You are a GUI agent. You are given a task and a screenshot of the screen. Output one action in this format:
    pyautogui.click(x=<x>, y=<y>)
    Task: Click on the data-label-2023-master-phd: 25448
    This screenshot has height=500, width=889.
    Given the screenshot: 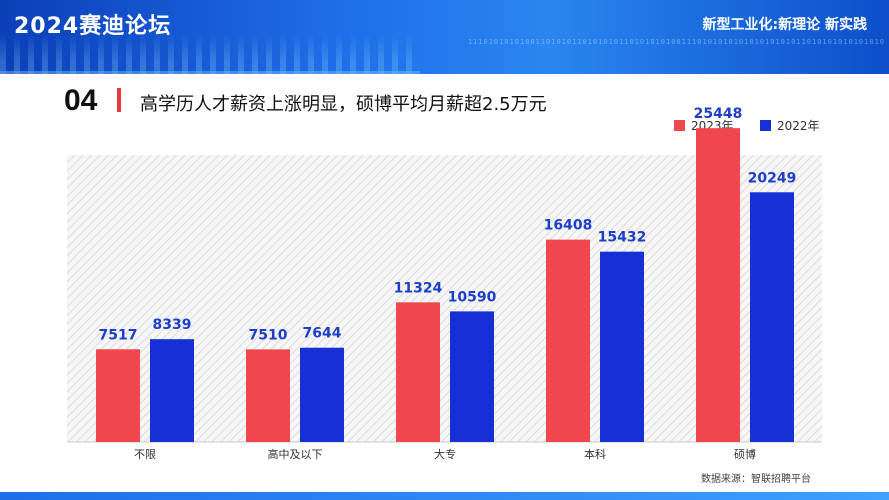 What is the action you would take?
    pyautogui.click(x=718, y=114)
    